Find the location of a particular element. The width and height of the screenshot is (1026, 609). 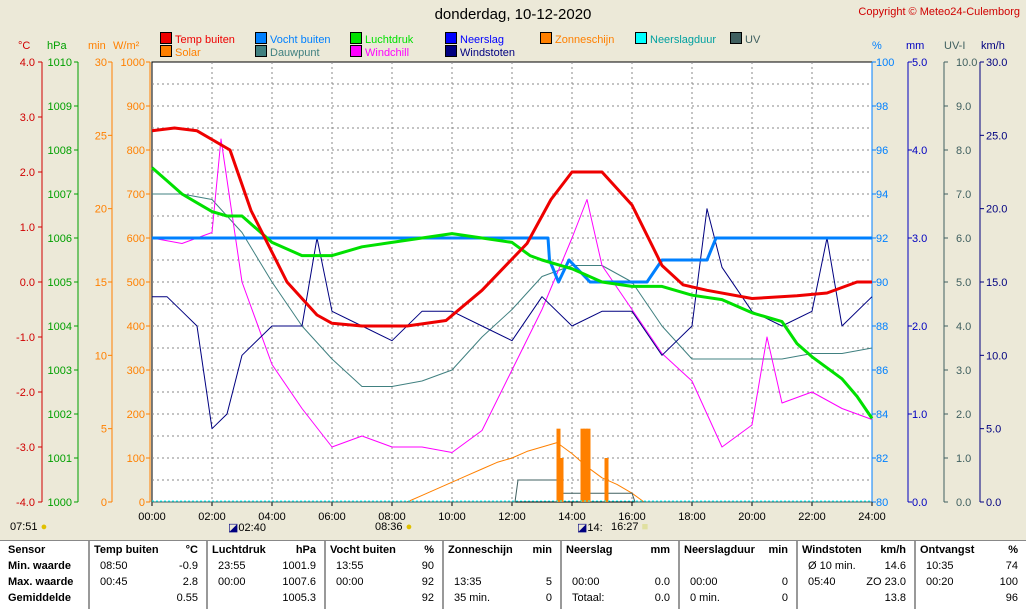

legend-label: Solar is located at coordinates (188, 53).